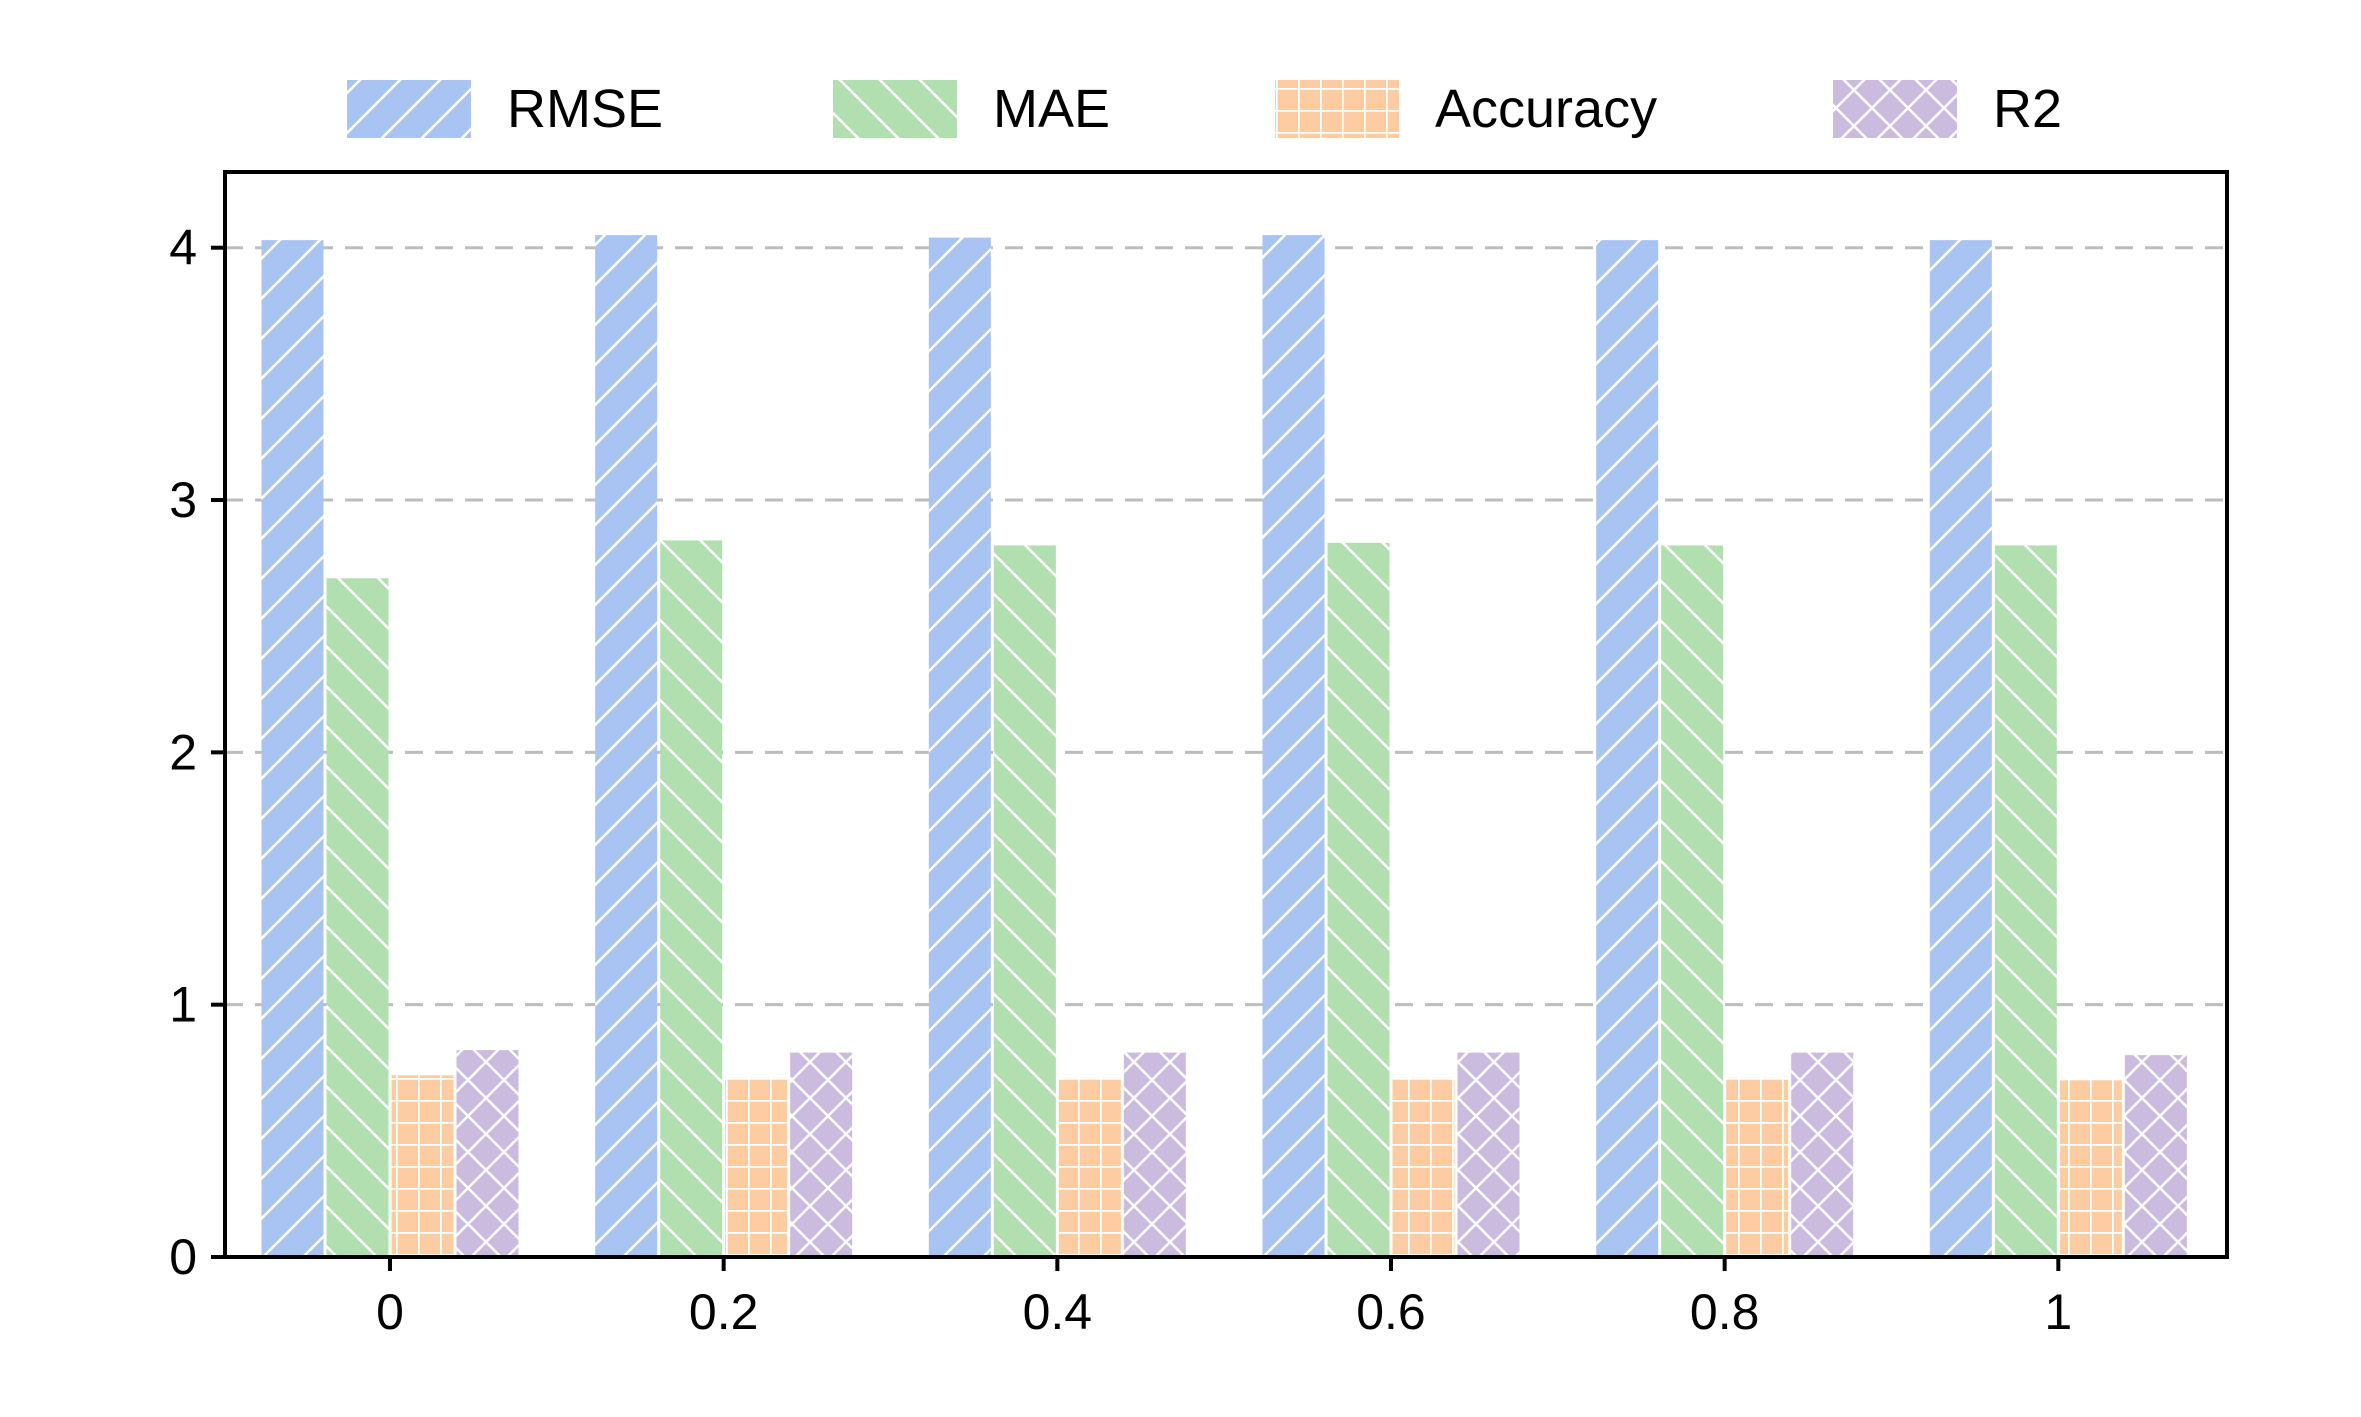 This screenshot has height=1417, width=2361. I want to click on legend-swatch-rmse, so click(409, 109).